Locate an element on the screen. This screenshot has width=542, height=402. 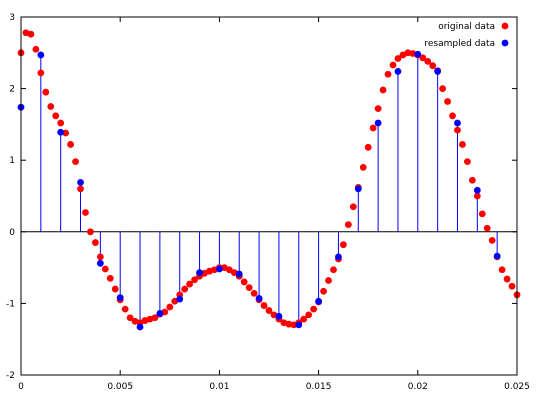
x-tick-label: 0.02 is located at coordinates (418, 387).